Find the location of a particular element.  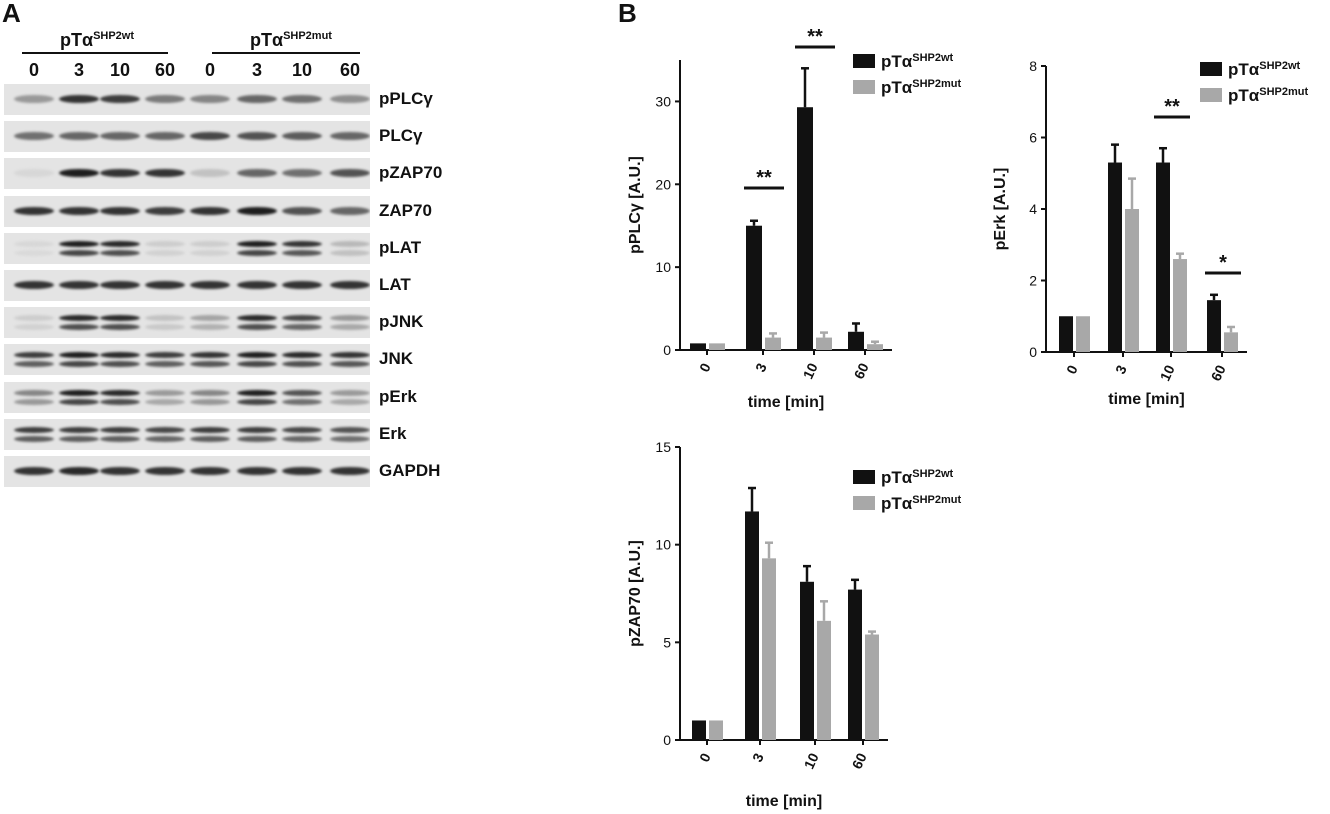

blot-row-label: pJNK is located at coordinates (401, 322).